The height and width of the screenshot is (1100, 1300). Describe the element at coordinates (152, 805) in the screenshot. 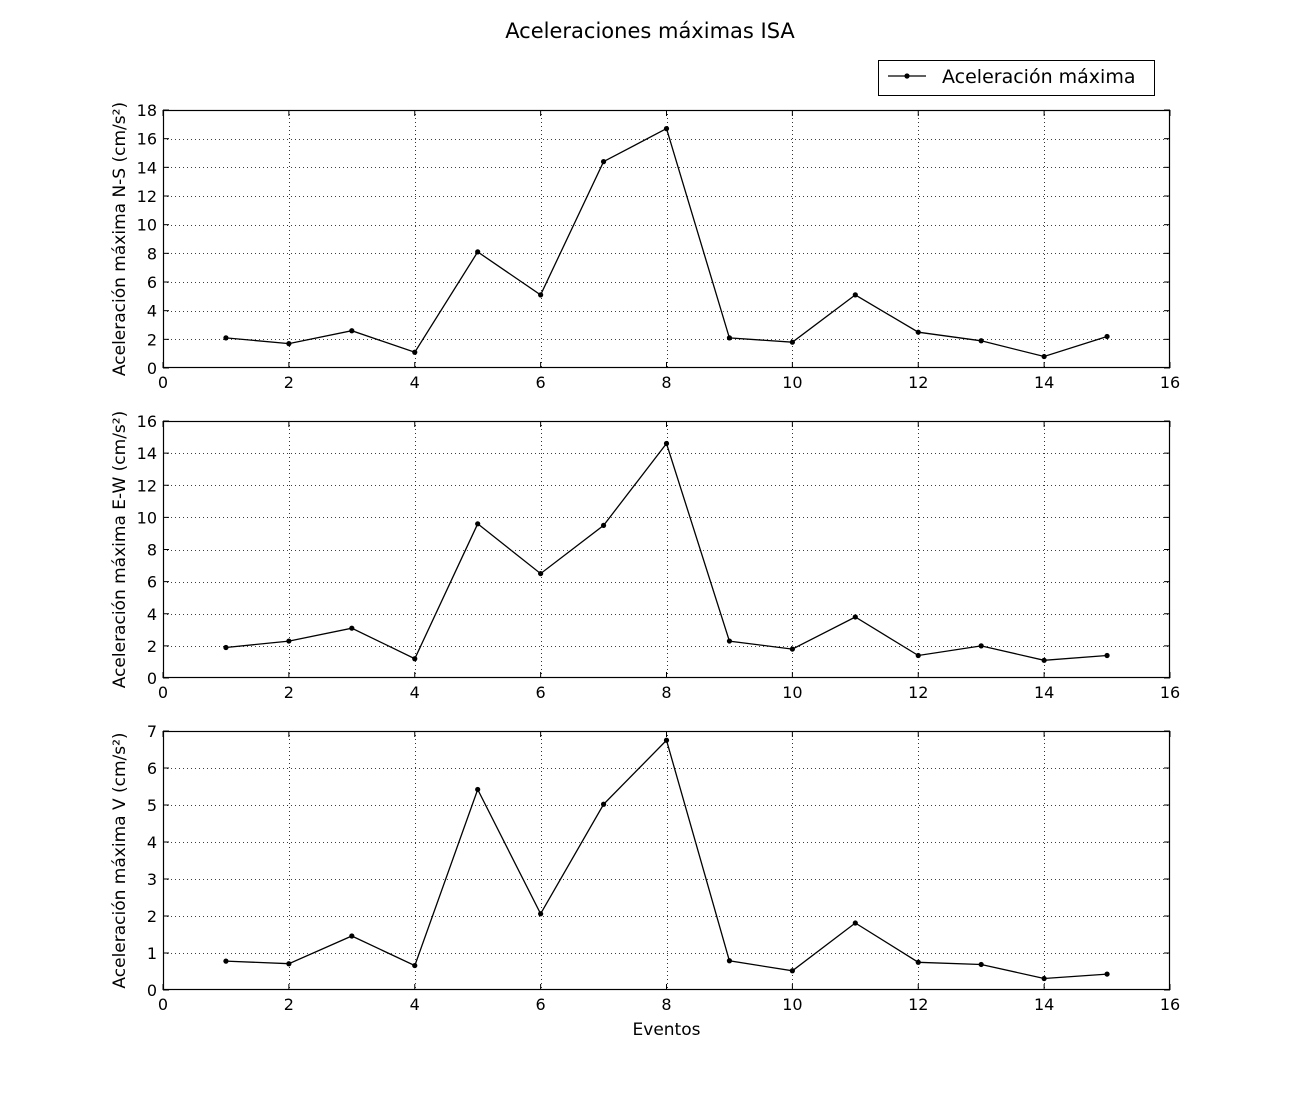

I see `y-tick-label: 5` at that location.